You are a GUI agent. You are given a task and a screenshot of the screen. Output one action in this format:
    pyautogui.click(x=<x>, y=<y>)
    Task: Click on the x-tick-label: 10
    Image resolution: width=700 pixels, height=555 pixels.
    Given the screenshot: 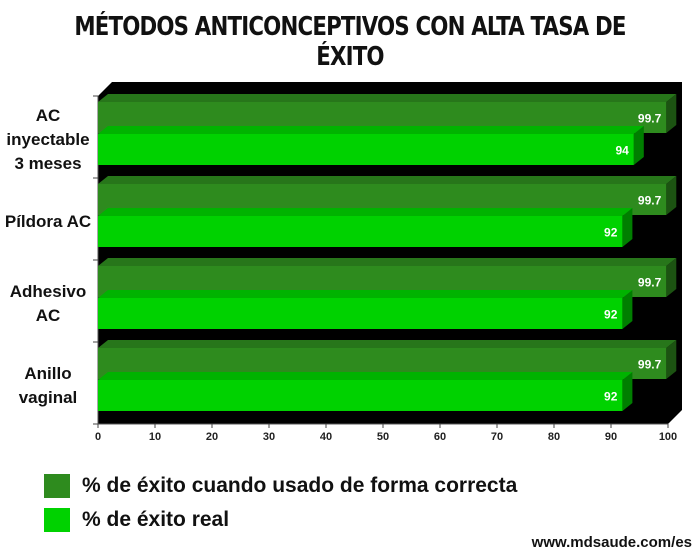 What is the action you would take?
    pyautogui.click(x=155, y=437)
    